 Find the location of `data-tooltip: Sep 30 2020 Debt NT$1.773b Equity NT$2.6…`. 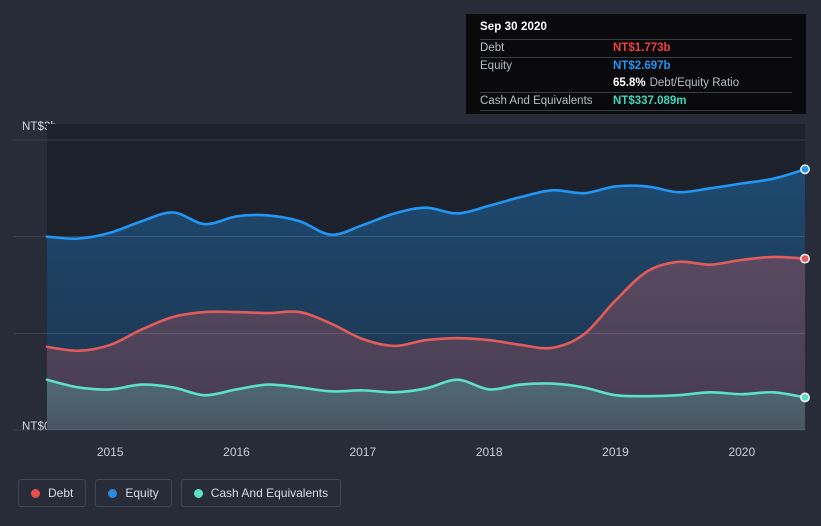

data-tooltip: Sep 30 2020 Debt NT$1.773b Equity NT$2.6… is located at coordinates (636, 64).